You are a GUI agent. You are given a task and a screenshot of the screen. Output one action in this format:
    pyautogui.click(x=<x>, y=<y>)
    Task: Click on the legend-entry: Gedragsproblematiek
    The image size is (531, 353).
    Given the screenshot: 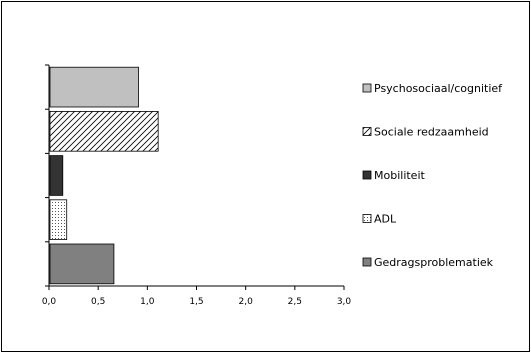 What is the action you would take?
    pyautogui.click(x=428, y=262)
    